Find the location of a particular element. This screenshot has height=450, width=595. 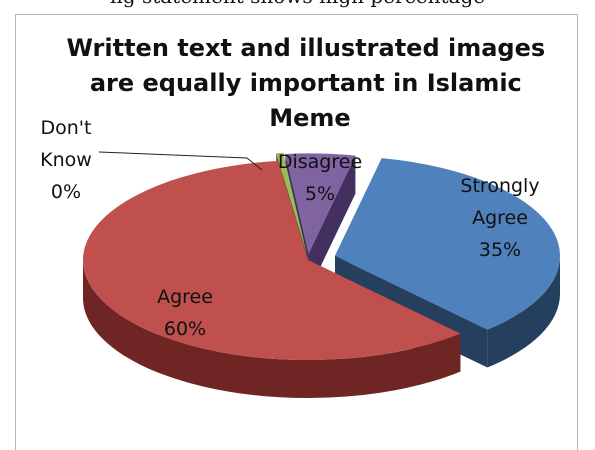

data-label-agree: Agree 60% is located at coordinates (185, 313).